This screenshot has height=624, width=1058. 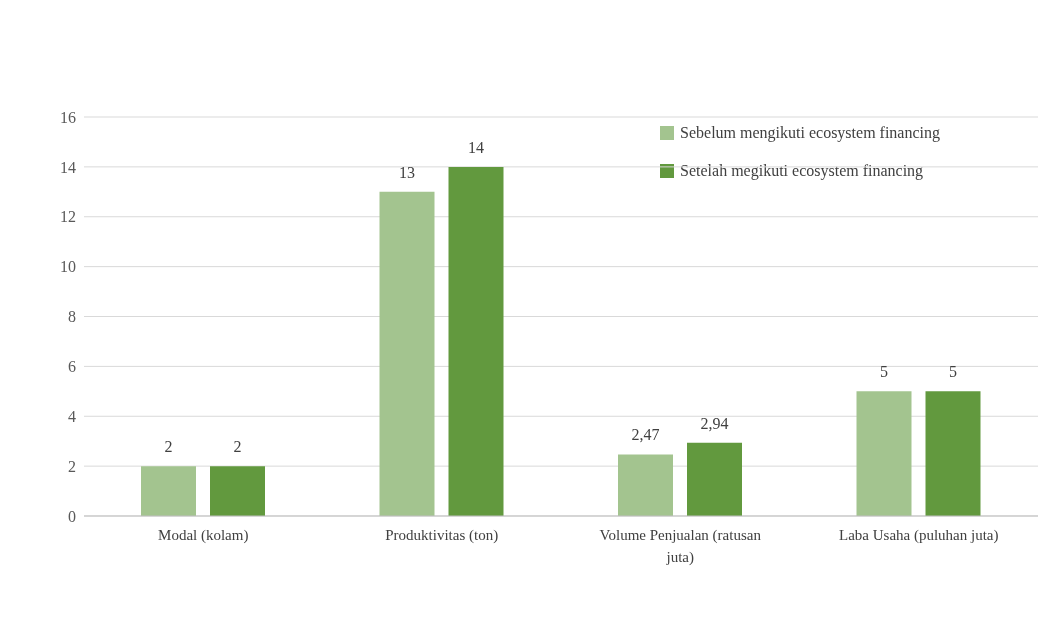 What do you see at coordinates (203, 535) in the screenshot?
I see `x-tick-label: Modal (kolam)` at bounding box center [203, 535].